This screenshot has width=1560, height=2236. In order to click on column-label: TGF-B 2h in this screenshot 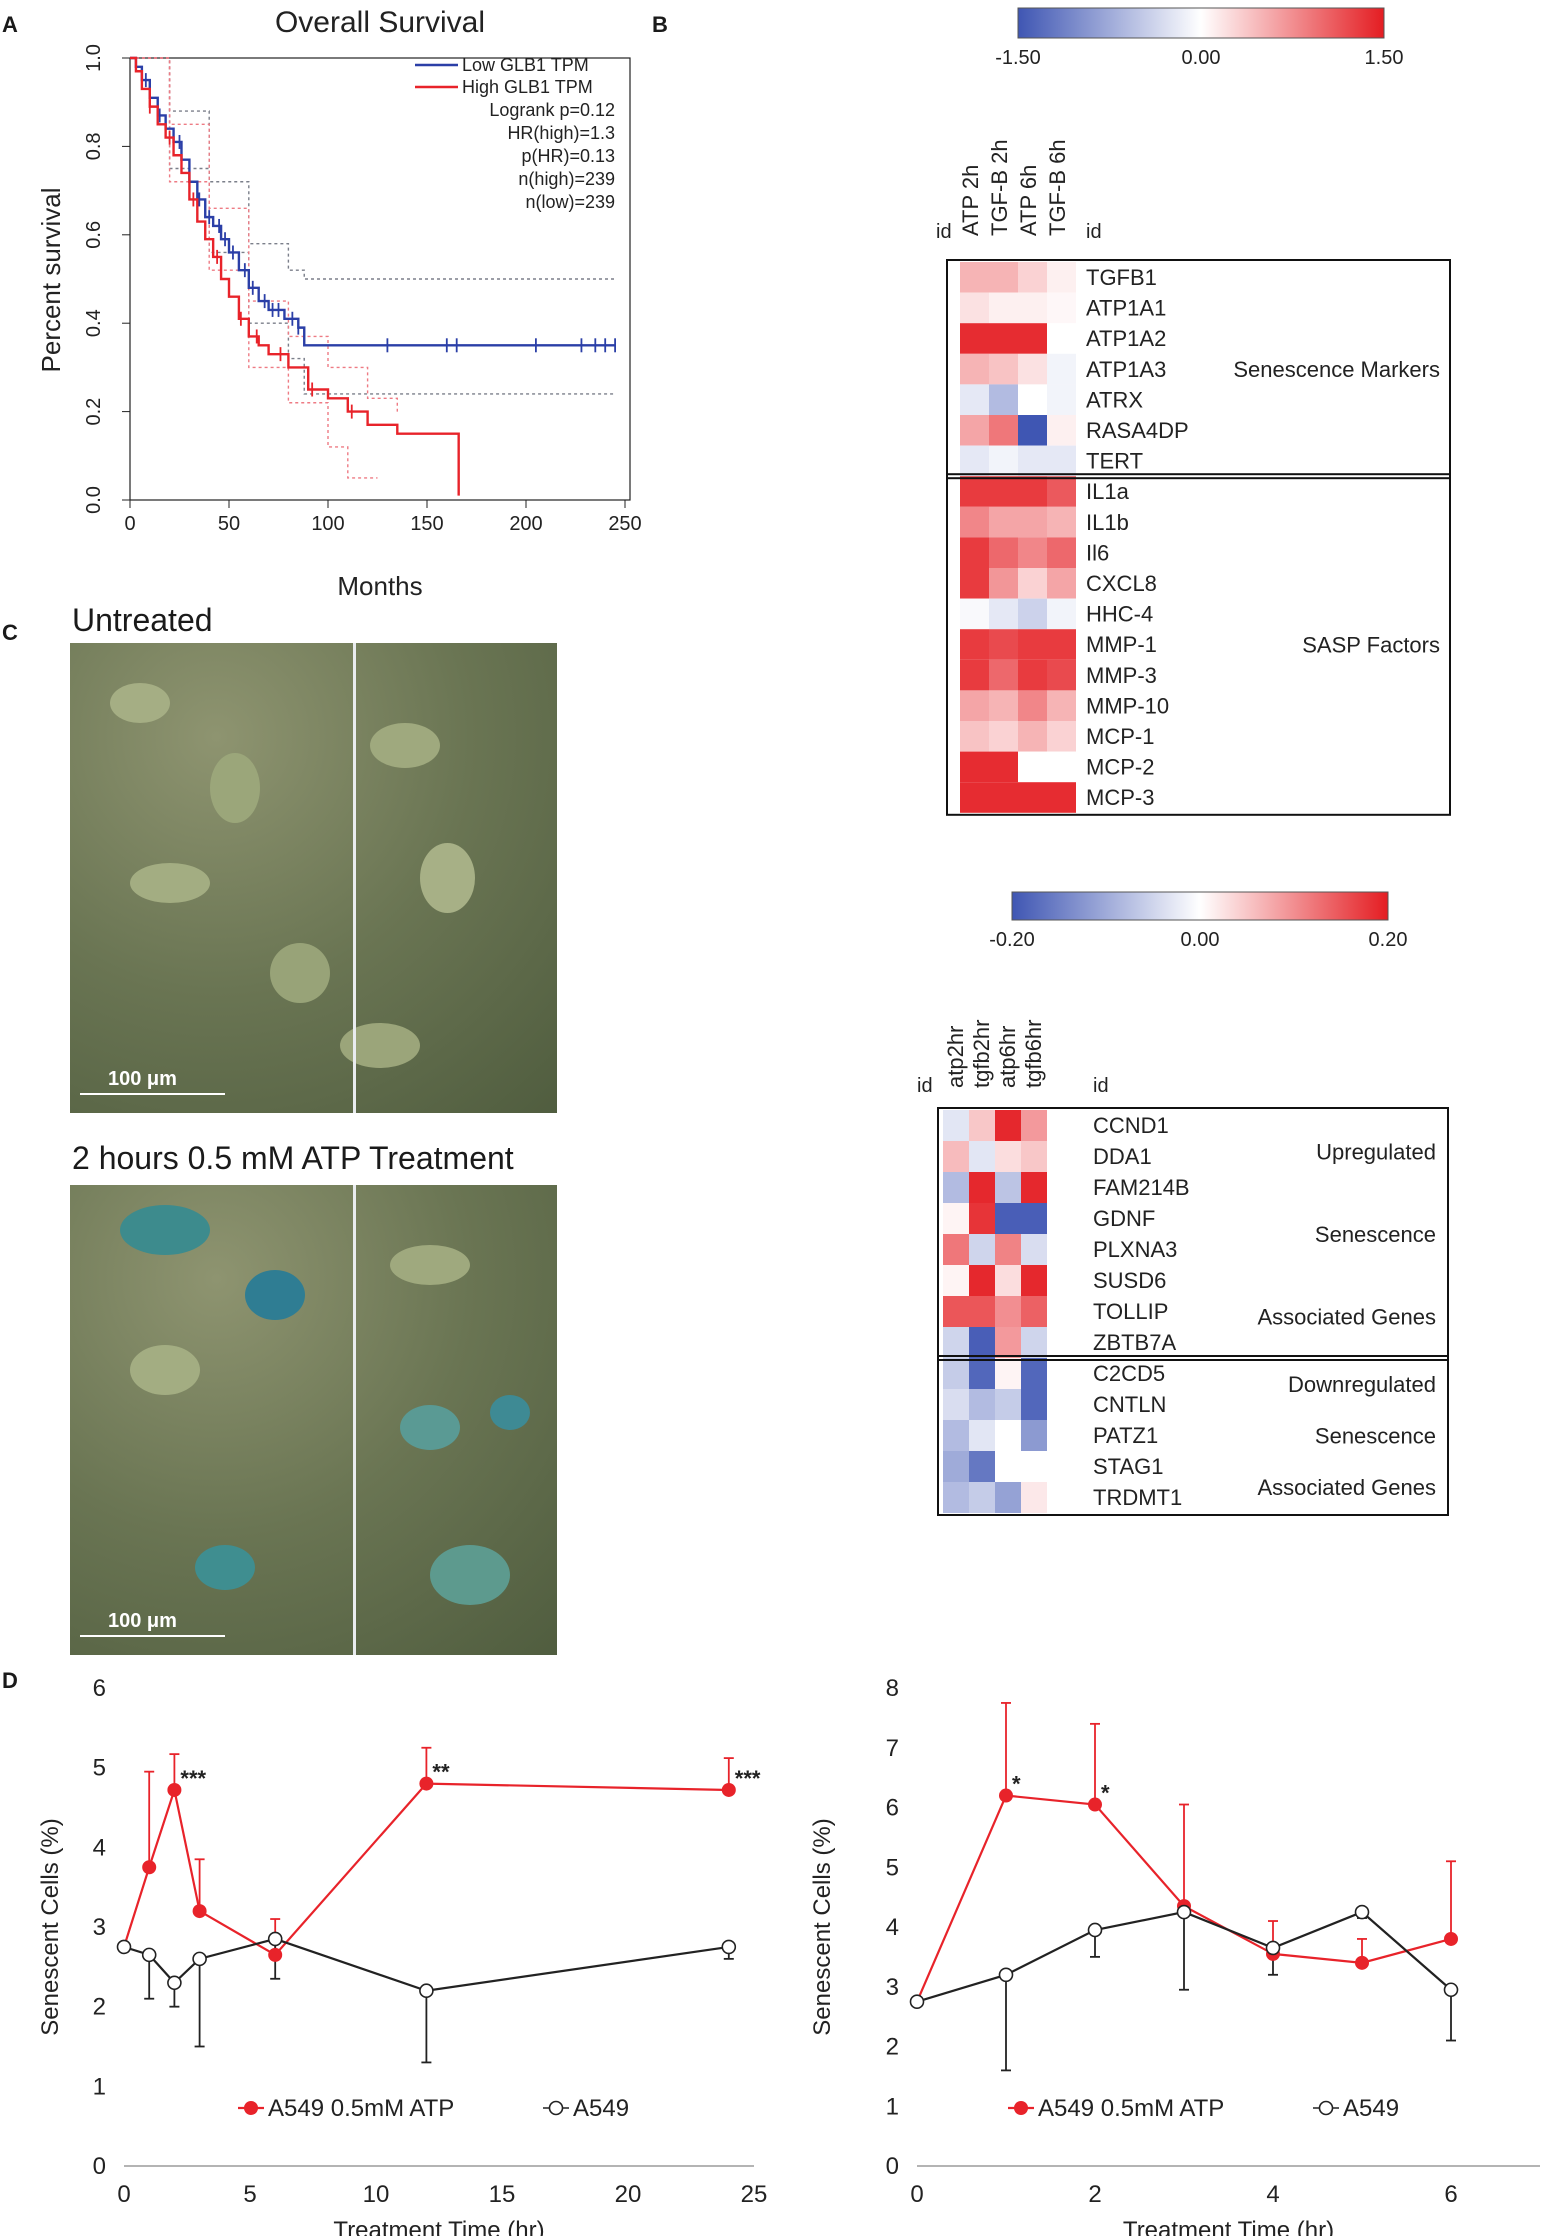, I will do `click(999, 187)`.